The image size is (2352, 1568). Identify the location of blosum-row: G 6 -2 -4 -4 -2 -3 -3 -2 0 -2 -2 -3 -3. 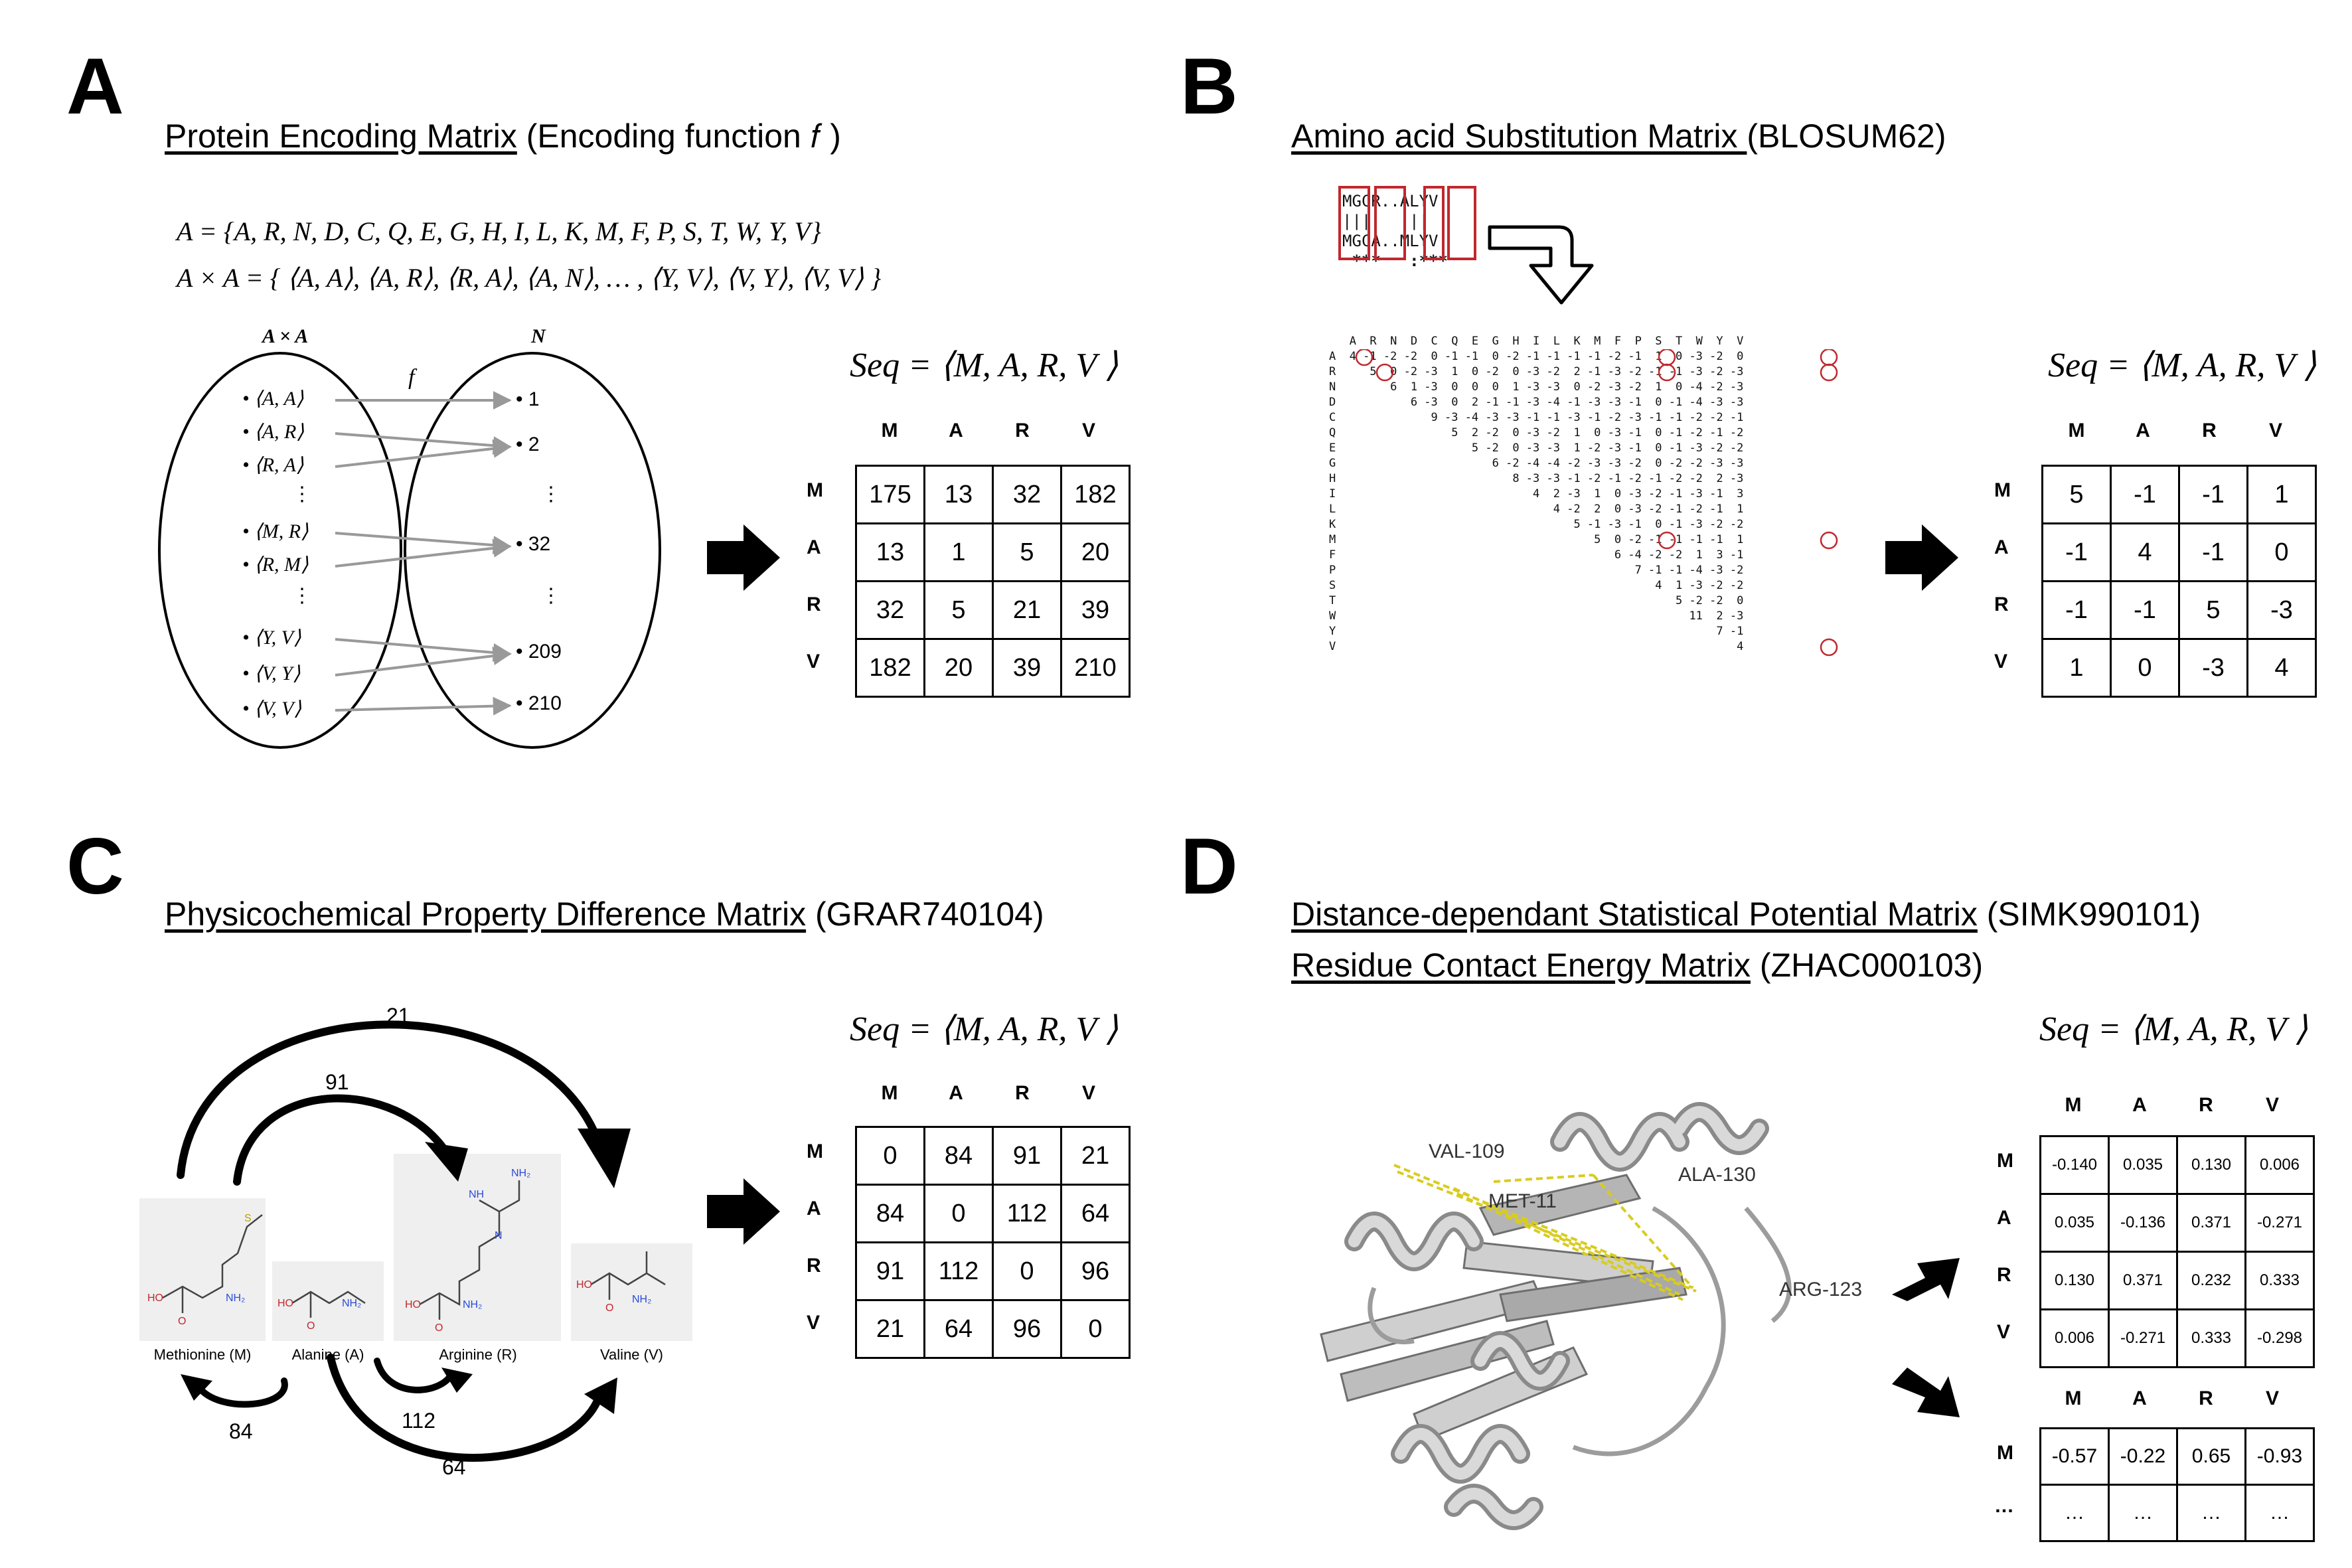
(1537, 464).